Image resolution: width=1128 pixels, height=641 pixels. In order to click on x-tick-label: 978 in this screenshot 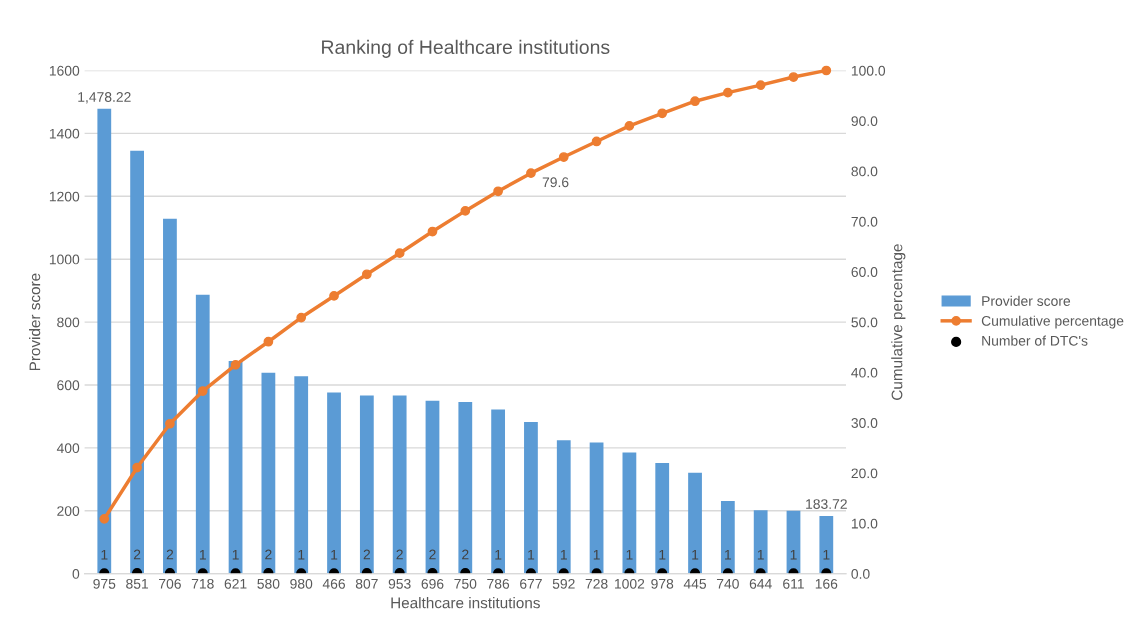, I will do `click(662, 583)`.